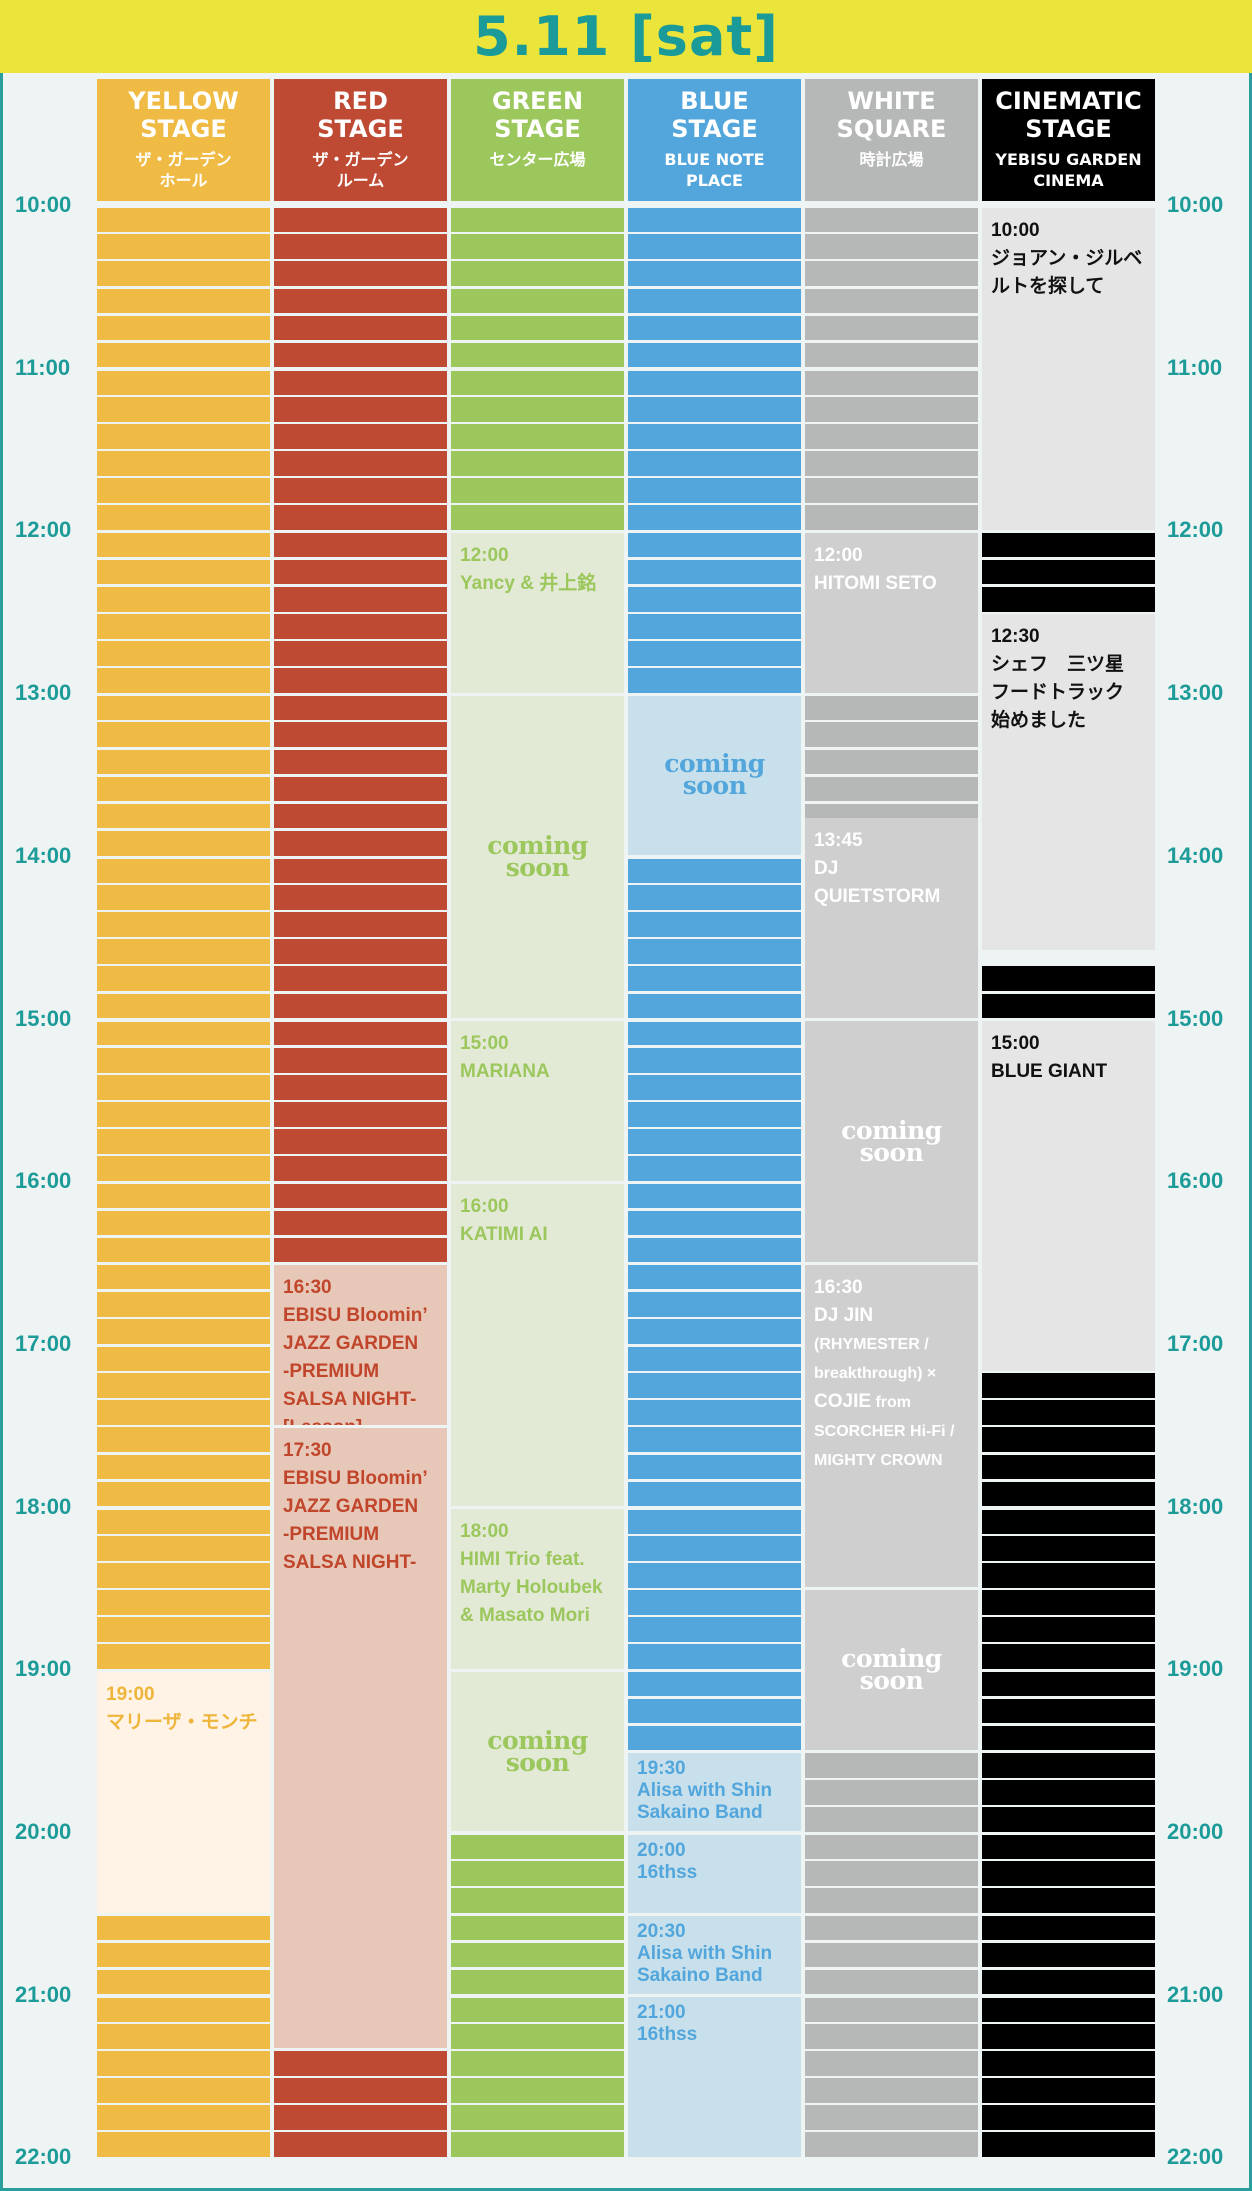 Image resolution: width=1252 pixels, height=2191 pixels. What do you see at coordinates (1068, 140) in the screenshot?
I see `stage-header-cinematic: CINEMATIC STAGE YEBISU GARDEN CINEMA` at bounding box center [1068, 140].